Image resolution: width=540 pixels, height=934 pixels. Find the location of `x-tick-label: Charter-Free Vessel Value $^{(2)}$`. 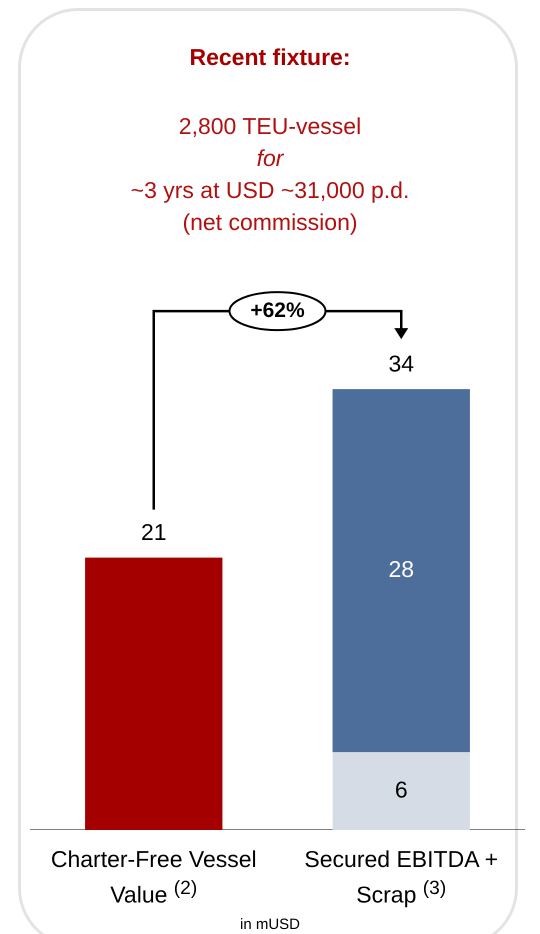

x-tick-label: Charter-Free Vessel Value $^{(2)}$ is located at coordinates (154, 877).